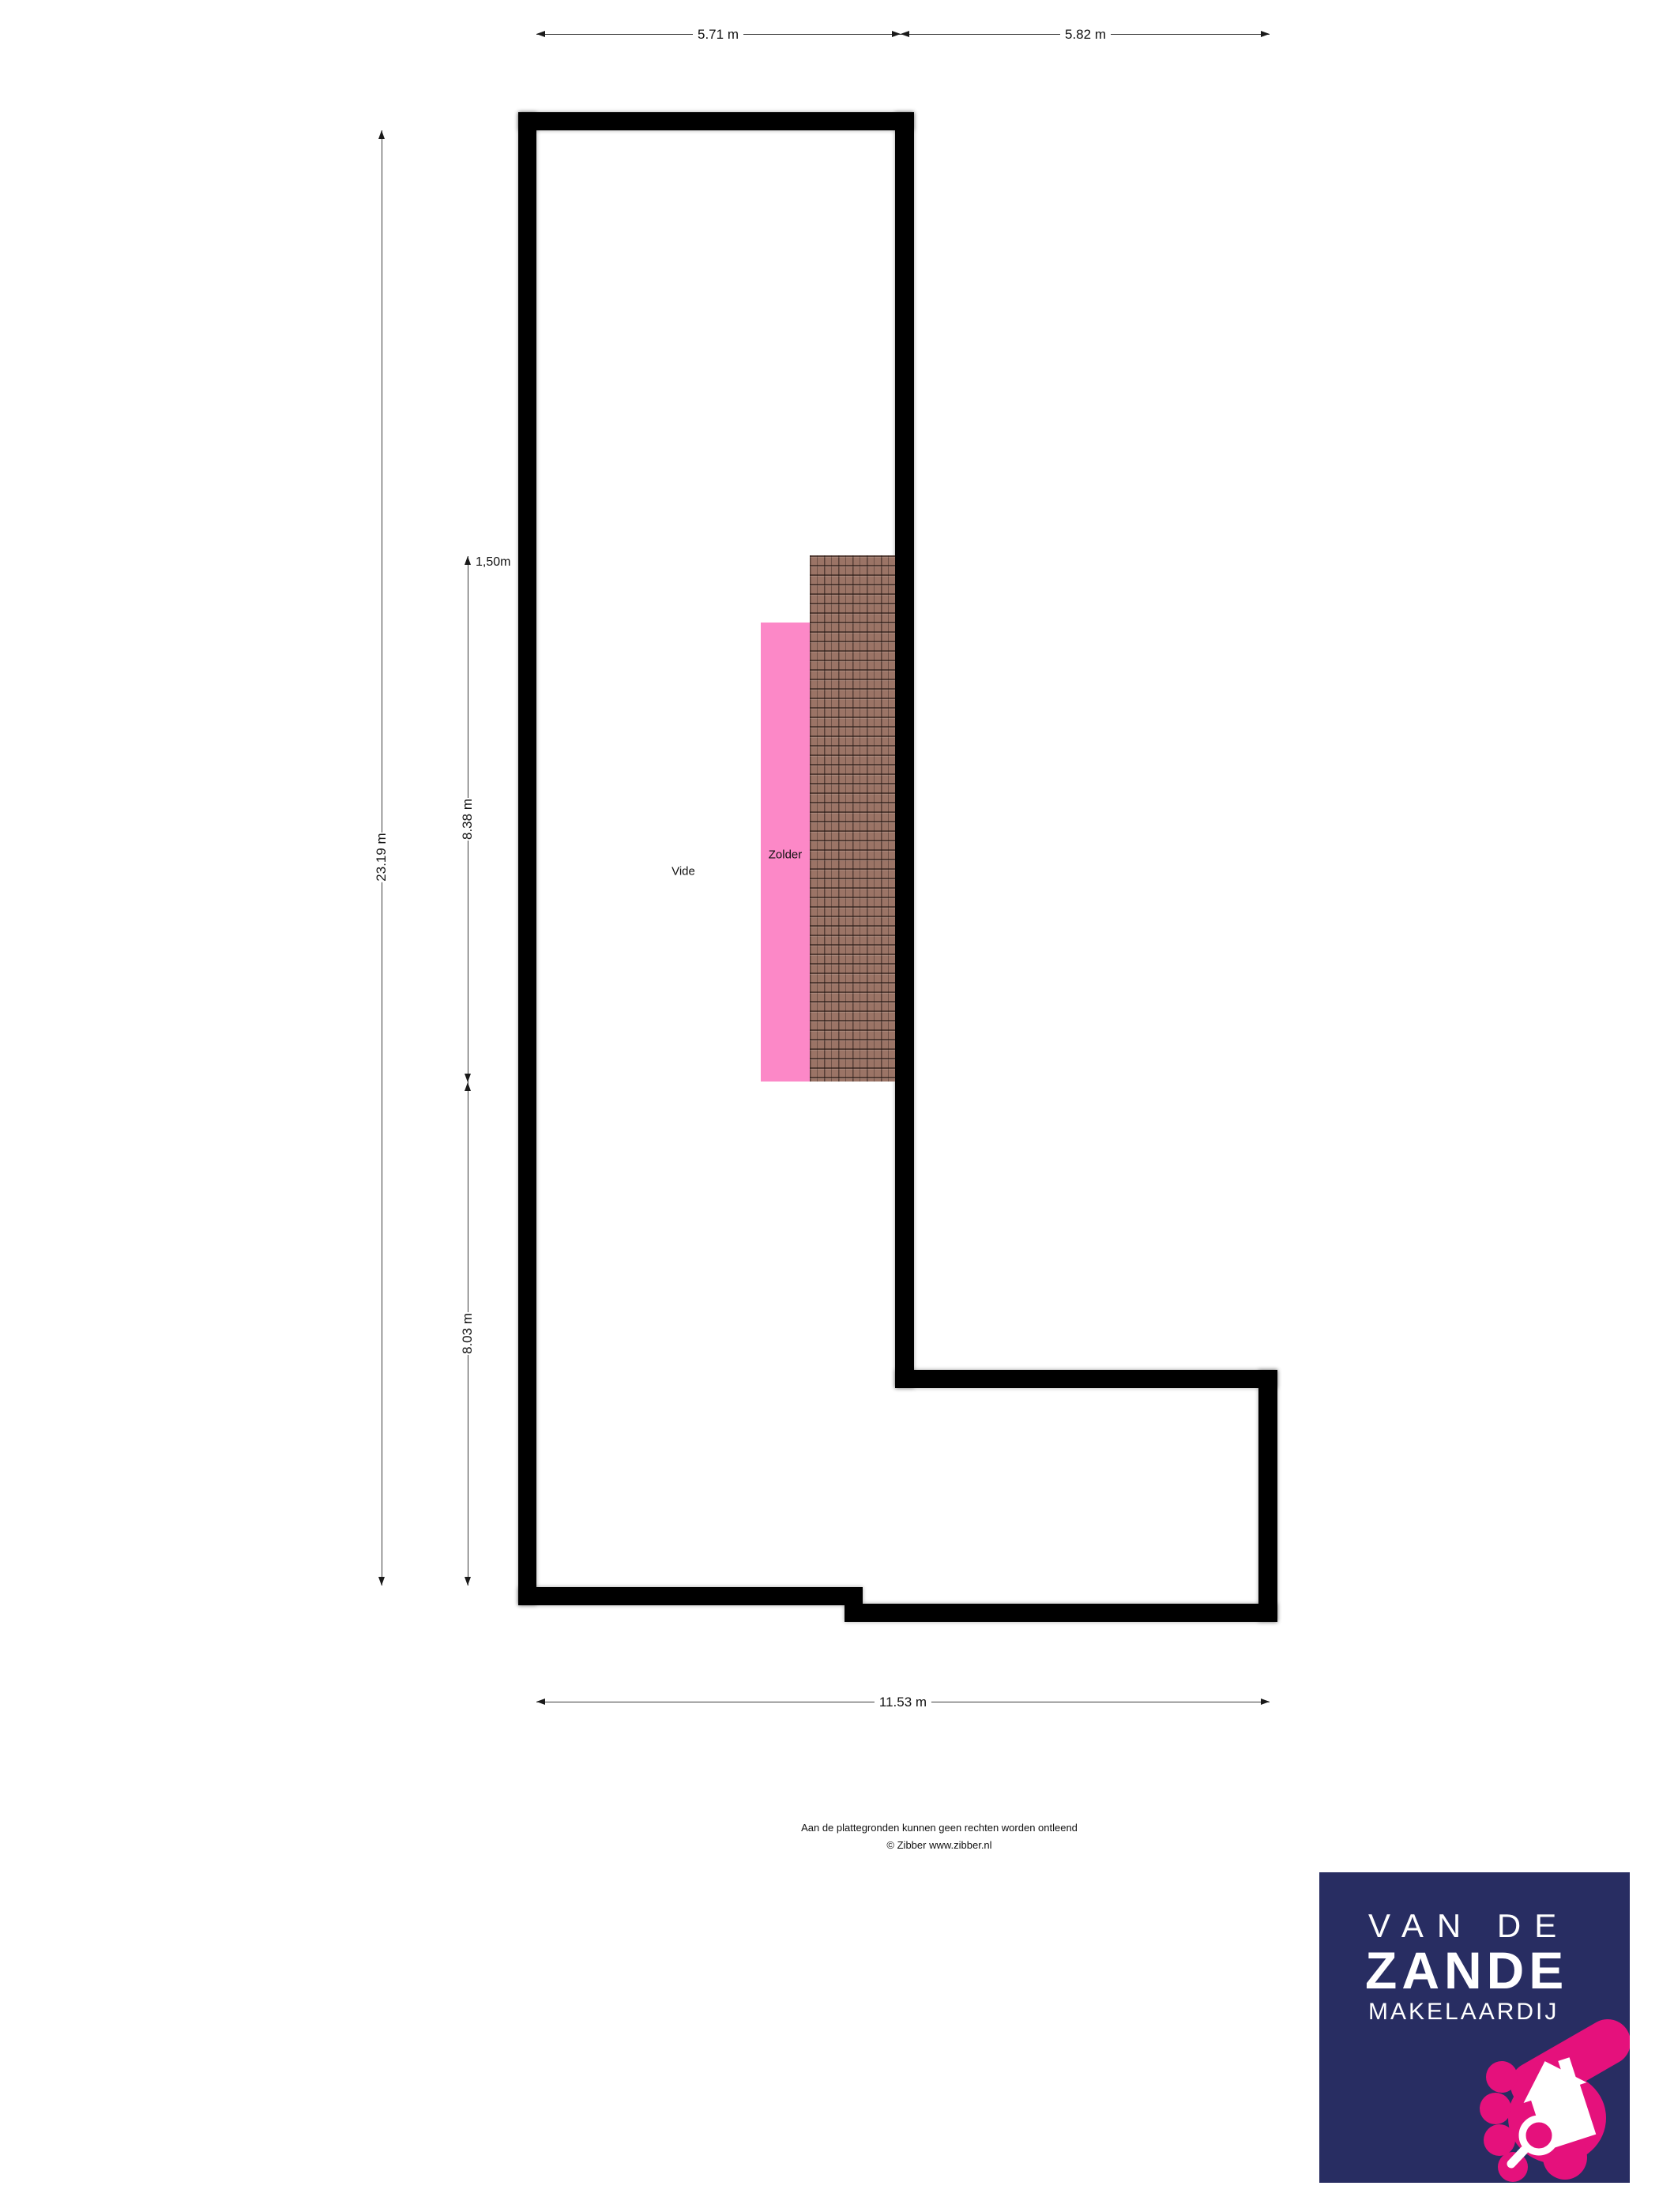 Image resolution: width=1659 pixels, height=2212 pixels. Describe the element at coordinates (684, 871) in the screenshot. I see `room-label-vide: Vide` at that location.